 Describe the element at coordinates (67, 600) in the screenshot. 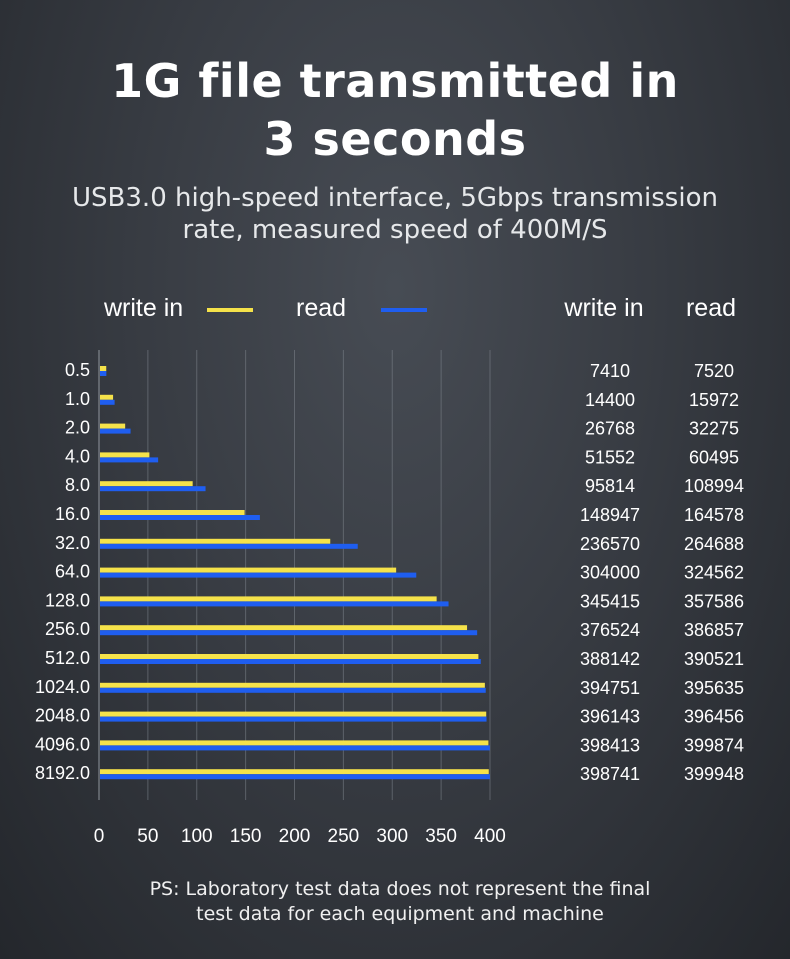

I see `y-tick-label: 128.0` at that location.